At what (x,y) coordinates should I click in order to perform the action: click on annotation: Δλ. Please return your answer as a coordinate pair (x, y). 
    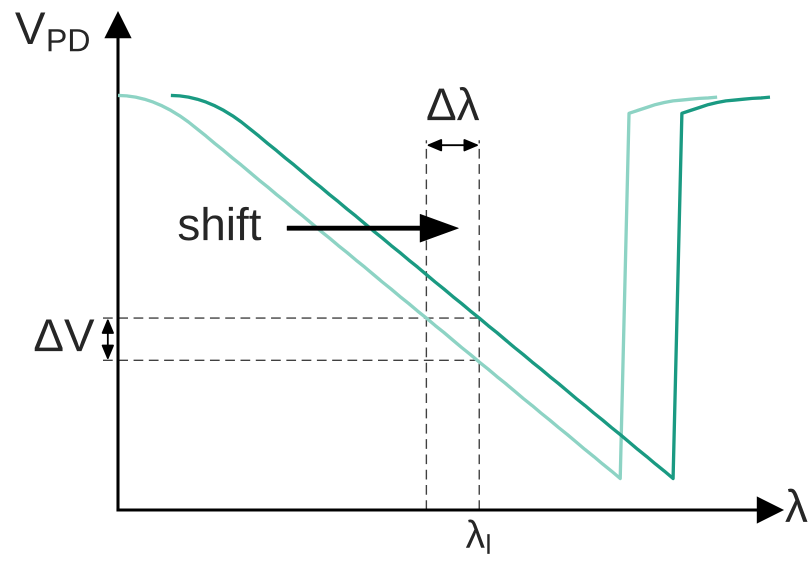
    Looking at the image, I should click on (453, 103).